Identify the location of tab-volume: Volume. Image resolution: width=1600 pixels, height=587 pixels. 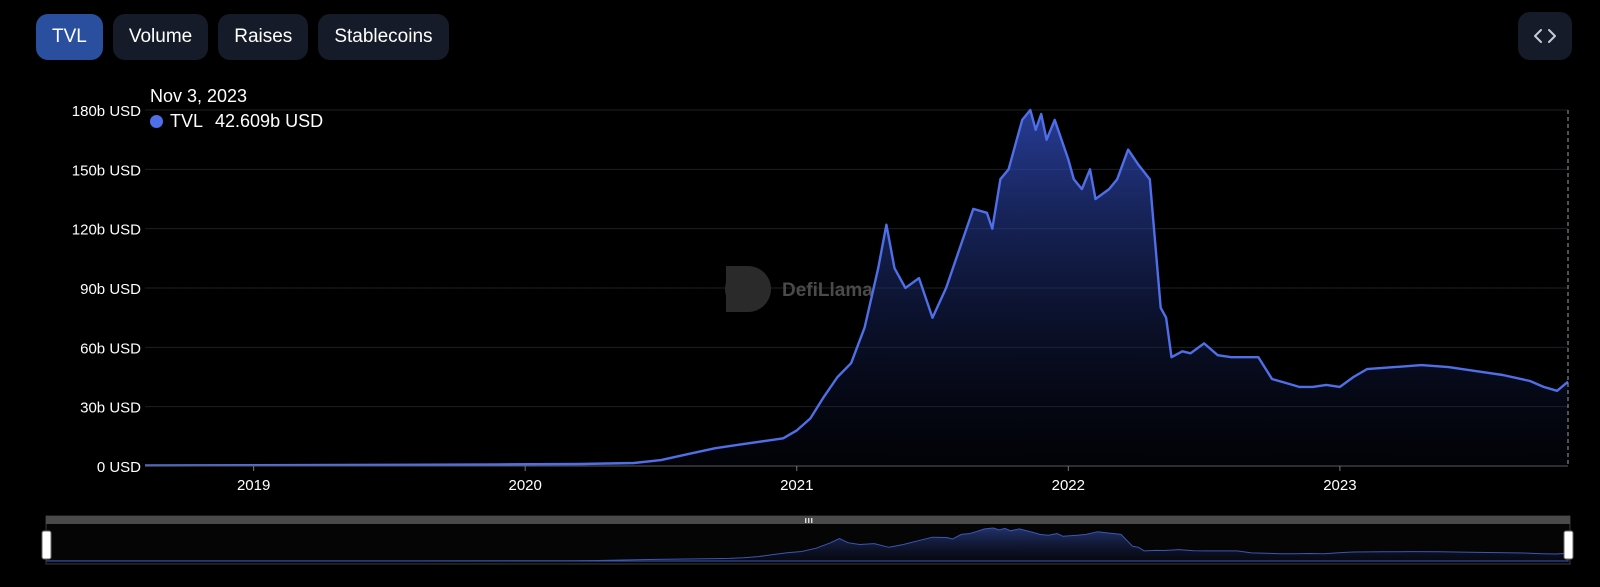
(160, 37).